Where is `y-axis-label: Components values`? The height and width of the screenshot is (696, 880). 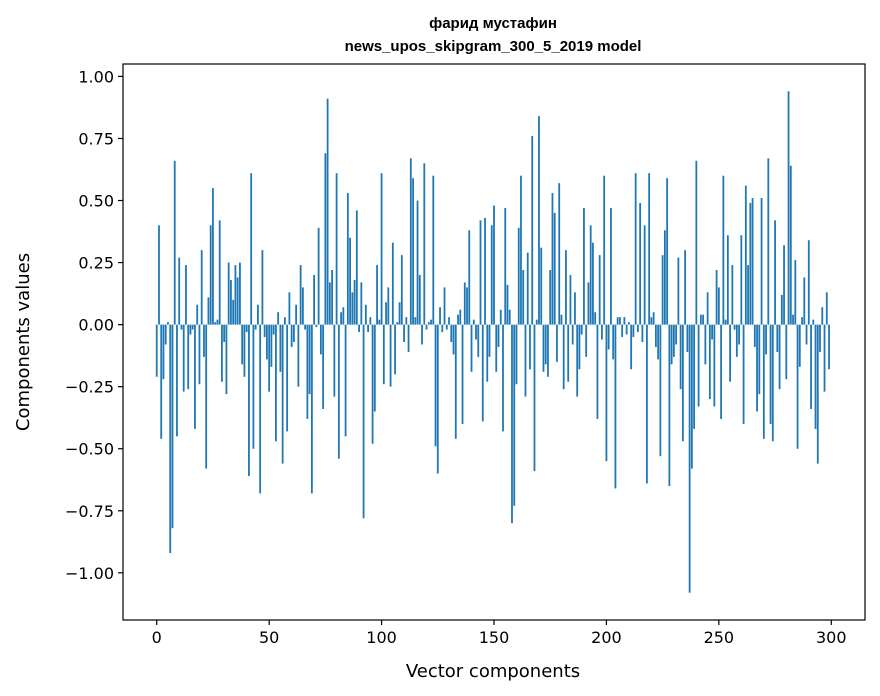
y-axis-label: Components values is located at coordinates (23, 342).